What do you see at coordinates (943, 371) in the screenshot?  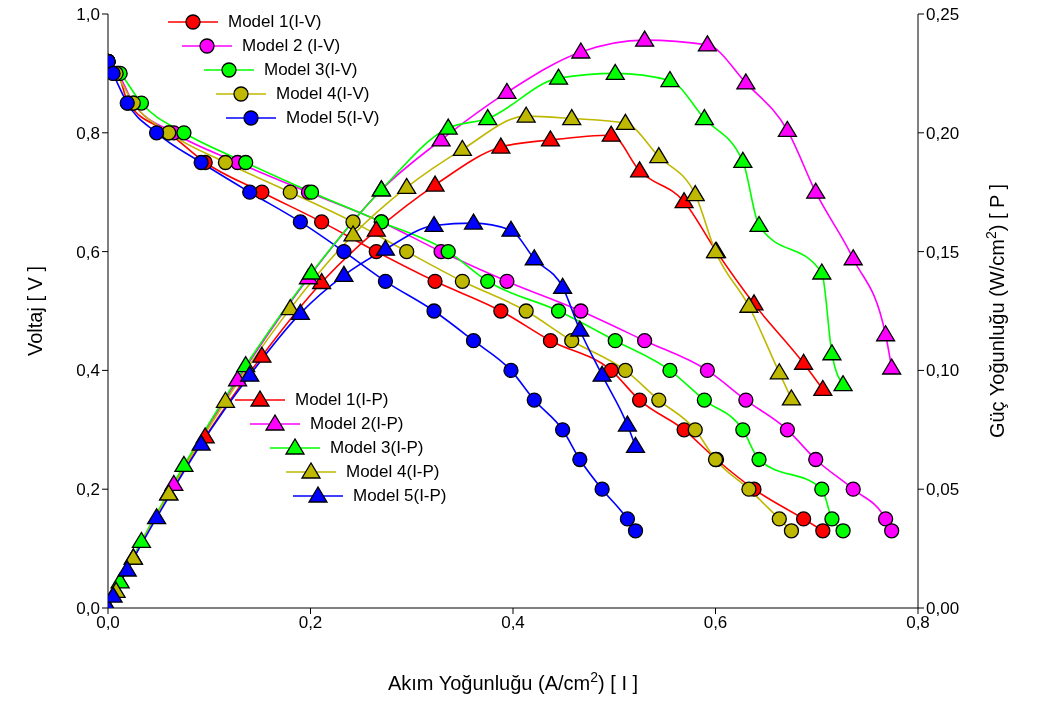 I see `y2-tick-label: 0,10` at bounding box center [943, 371].